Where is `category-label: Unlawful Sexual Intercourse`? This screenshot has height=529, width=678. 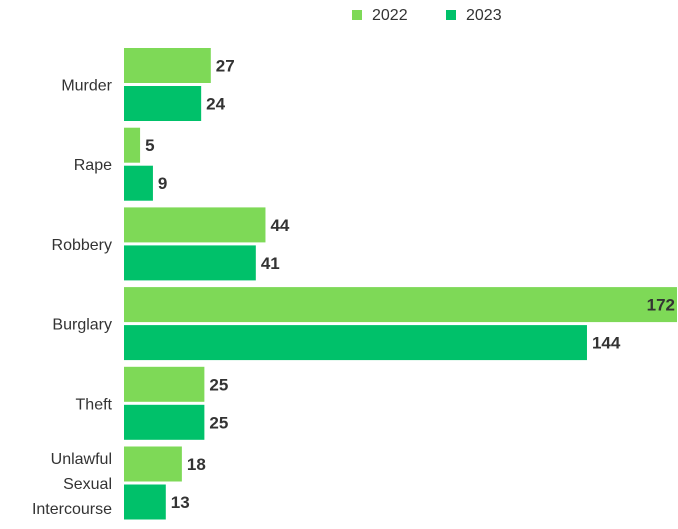 category-label: Unlawful Sexual Intercourse is located at coordinates (72, 484).